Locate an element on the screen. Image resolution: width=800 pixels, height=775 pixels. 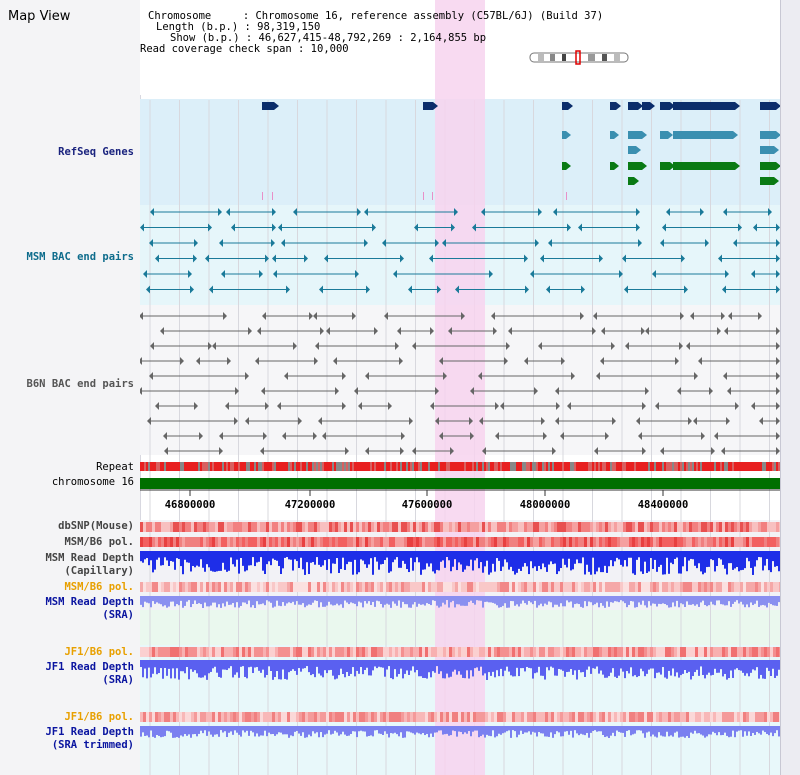
track-label-repeat: Repeat is located at coordinates (115, 467).